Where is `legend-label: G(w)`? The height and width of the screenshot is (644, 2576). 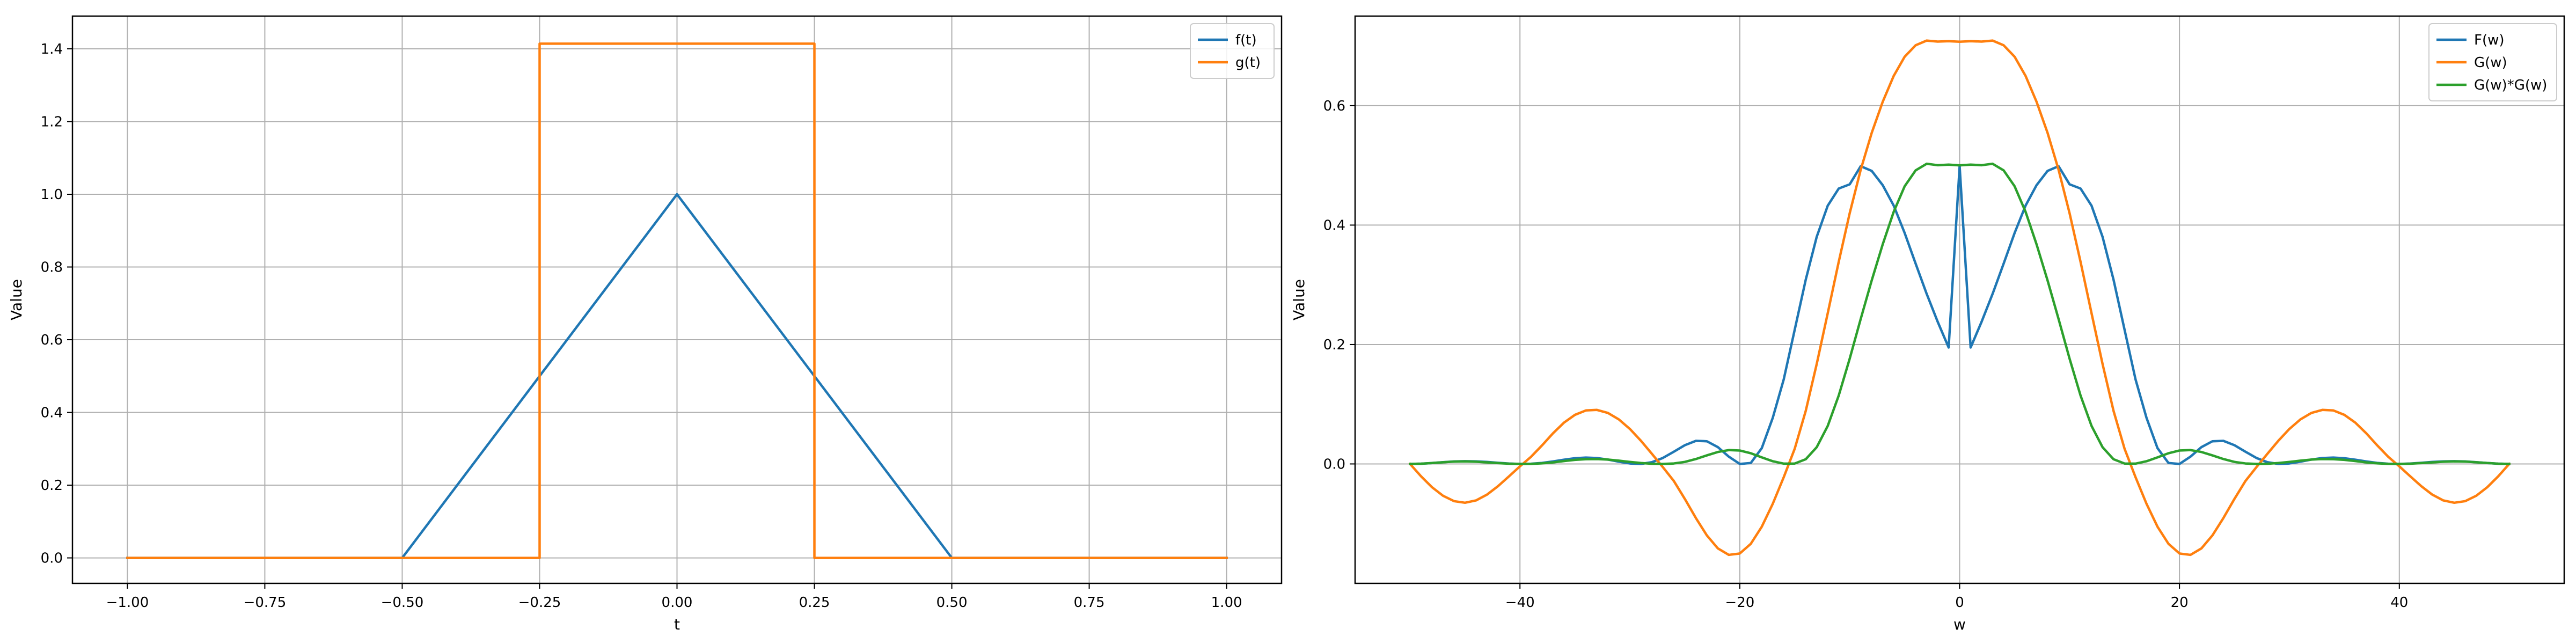
legend-label: G(w) is located at coordinates (2490, 63).